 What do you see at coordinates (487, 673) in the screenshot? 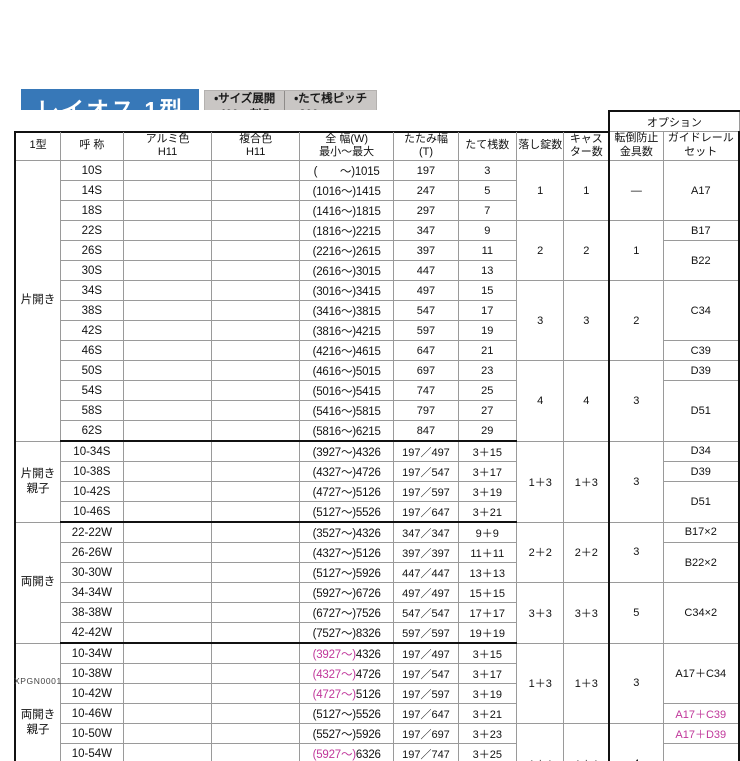
I see `row-vertical-bars: 3＋17` at bounding box center [487, 673].